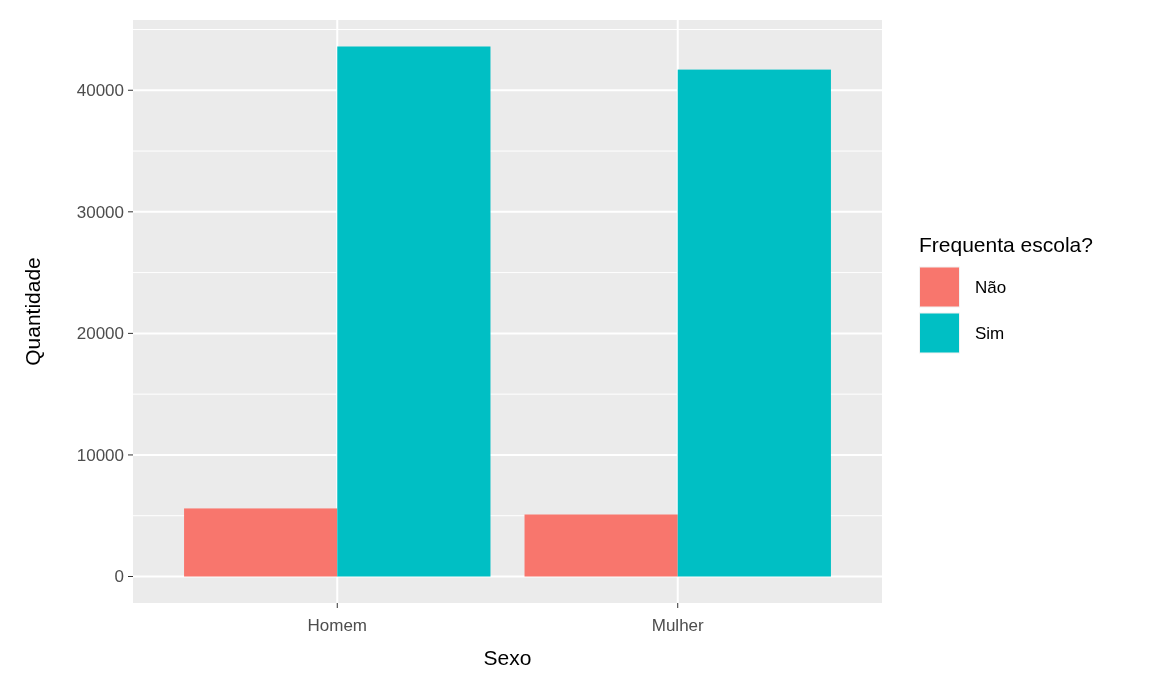  I want to click on y-tick-label: 30000, so click(100, 212).